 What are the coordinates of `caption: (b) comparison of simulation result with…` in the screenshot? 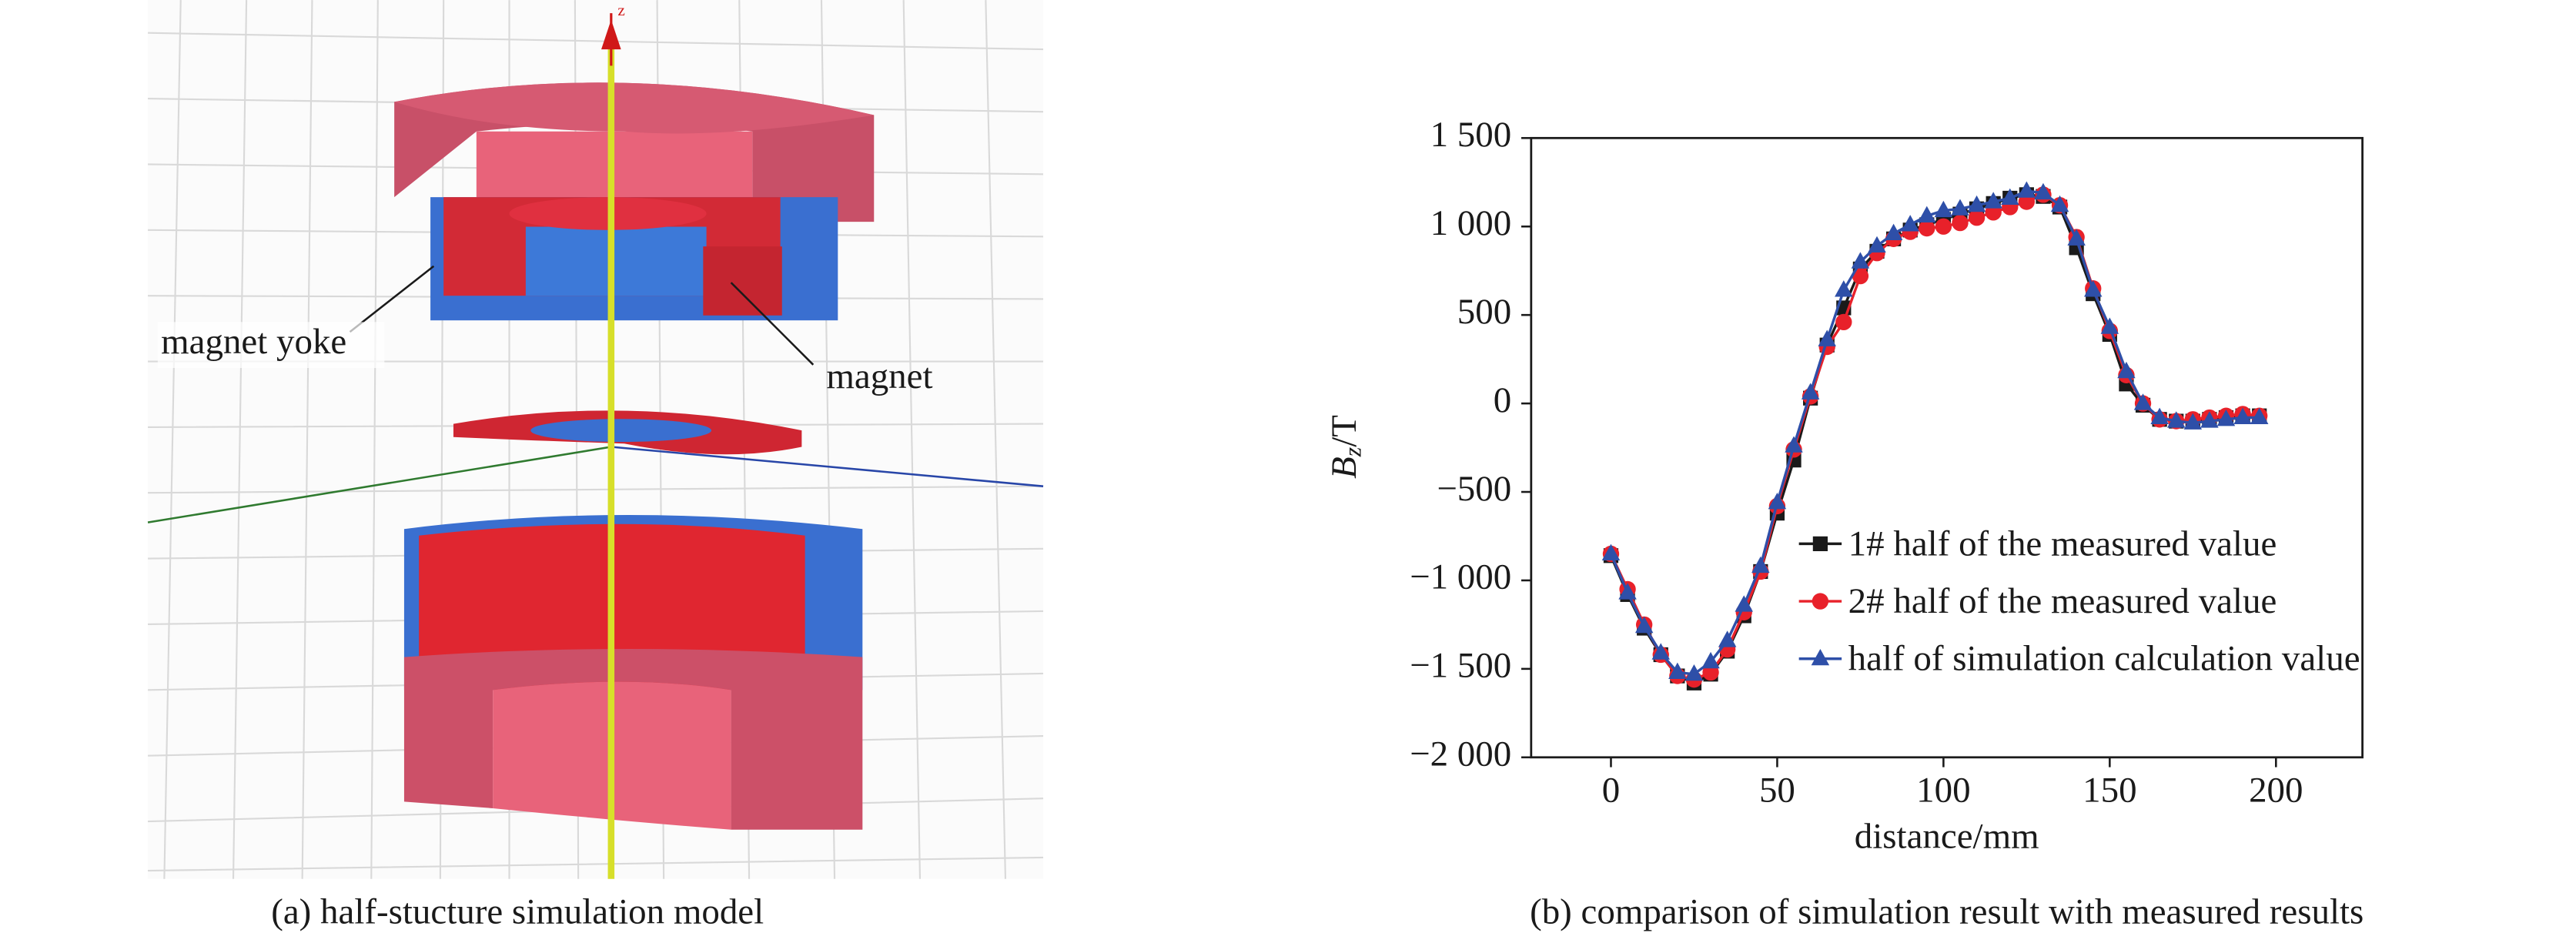 It's located at (1947, 911).